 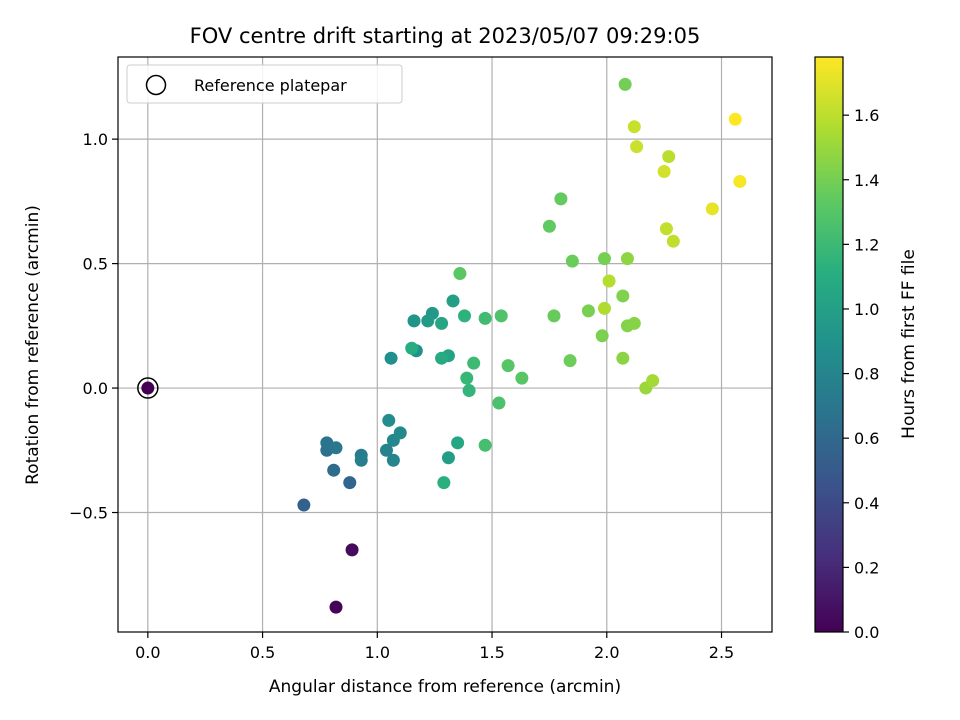 What do you see at coordinates (270, 85) in the screenshot?
I see `legend-reference-label: Reference platepar` at bounding box center [270, 85].